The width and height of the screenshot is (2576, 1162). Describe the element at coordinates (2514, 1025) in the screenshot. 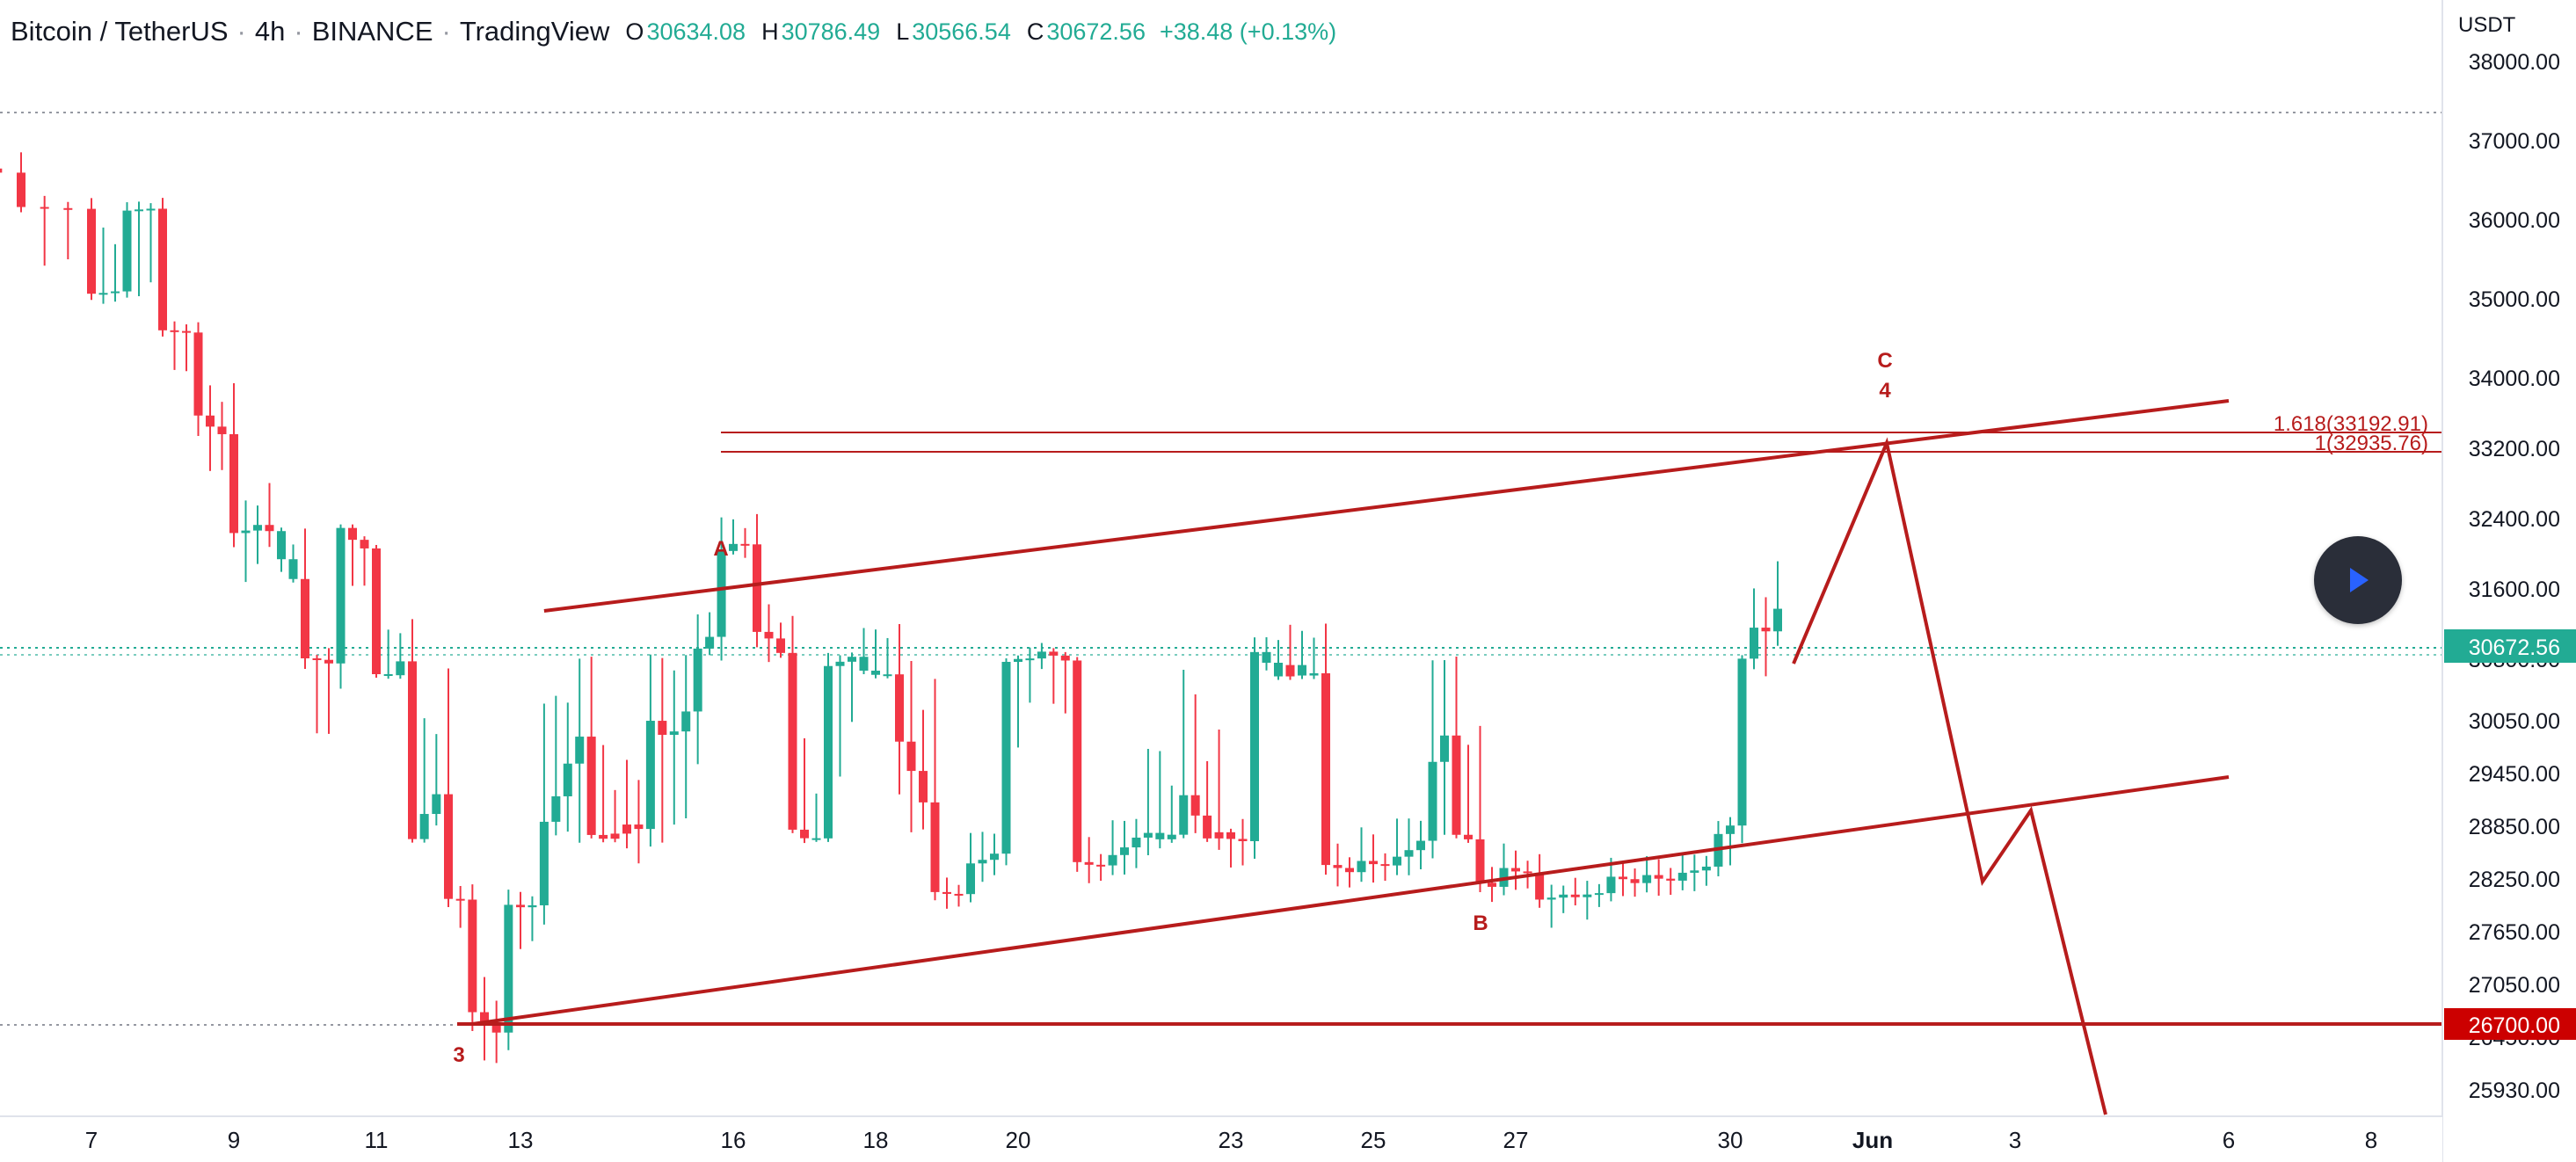

I see `level-price-label: 26700.00` at that location.